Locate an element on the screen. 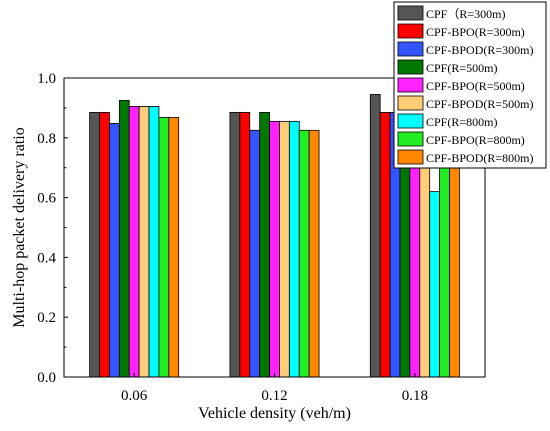 Image resolution: width=550 pixels, height=431 pixels. legend-label: CPF(R=800m) is located at coordinates (461, 122).